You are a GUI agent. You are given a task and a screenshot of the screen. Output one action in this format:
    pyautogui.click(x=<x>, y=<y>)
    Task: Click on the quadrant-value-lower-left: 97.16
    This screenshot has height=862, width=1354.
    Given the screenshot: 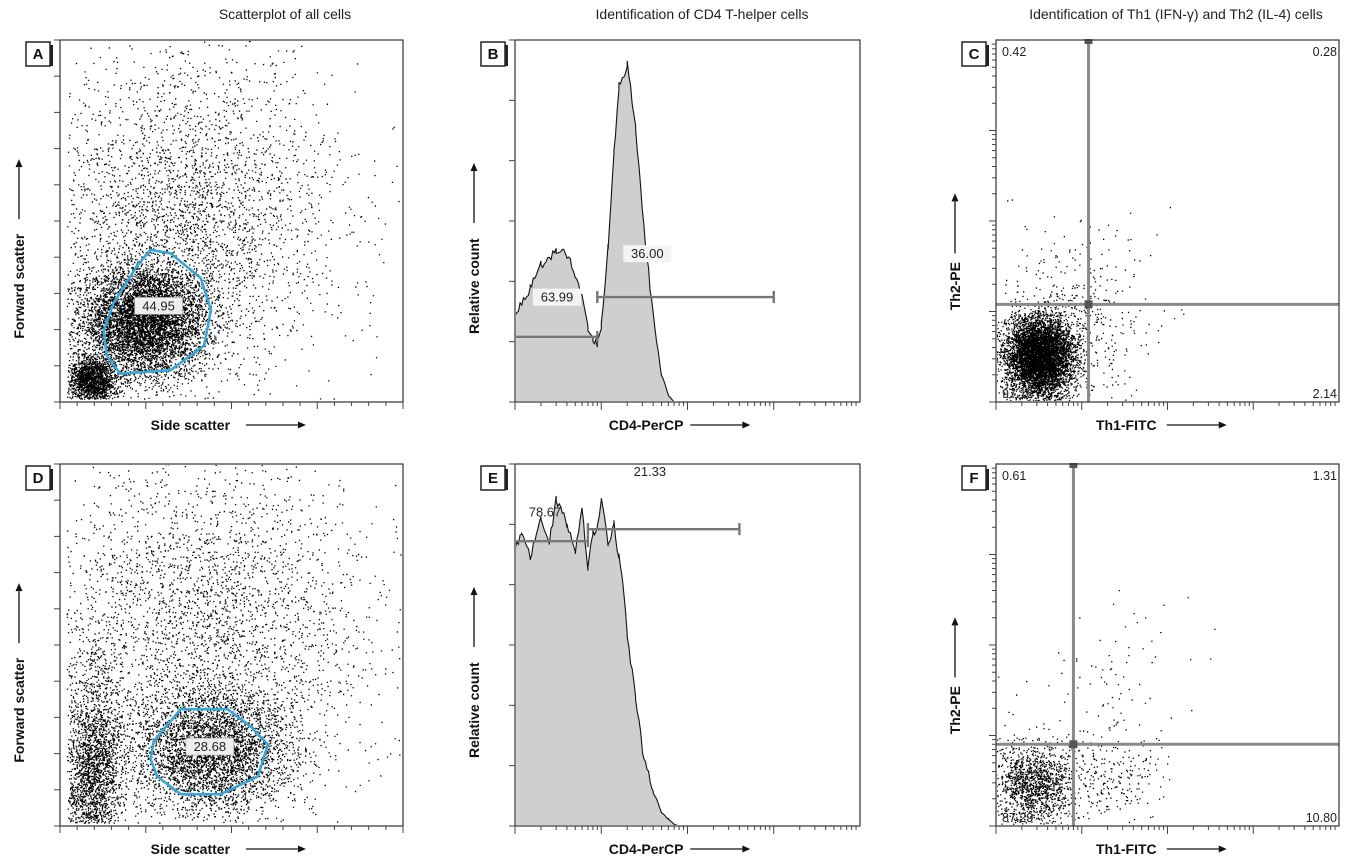 What is the action you would take?
    pyautogui.click(x=1017, y=394)
    